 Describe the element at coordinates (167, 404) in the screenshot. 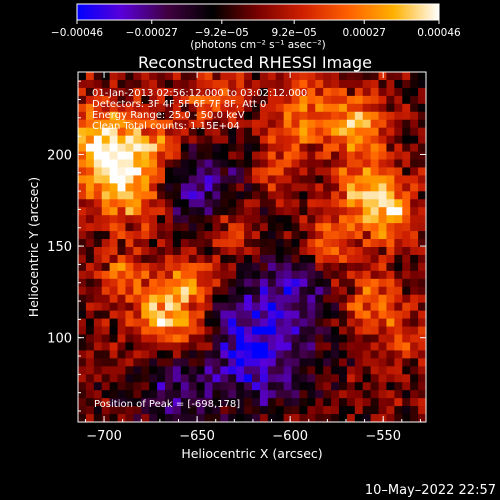

I see `peak-position-annotation: Position of Peak = [-698,178]` at that location.